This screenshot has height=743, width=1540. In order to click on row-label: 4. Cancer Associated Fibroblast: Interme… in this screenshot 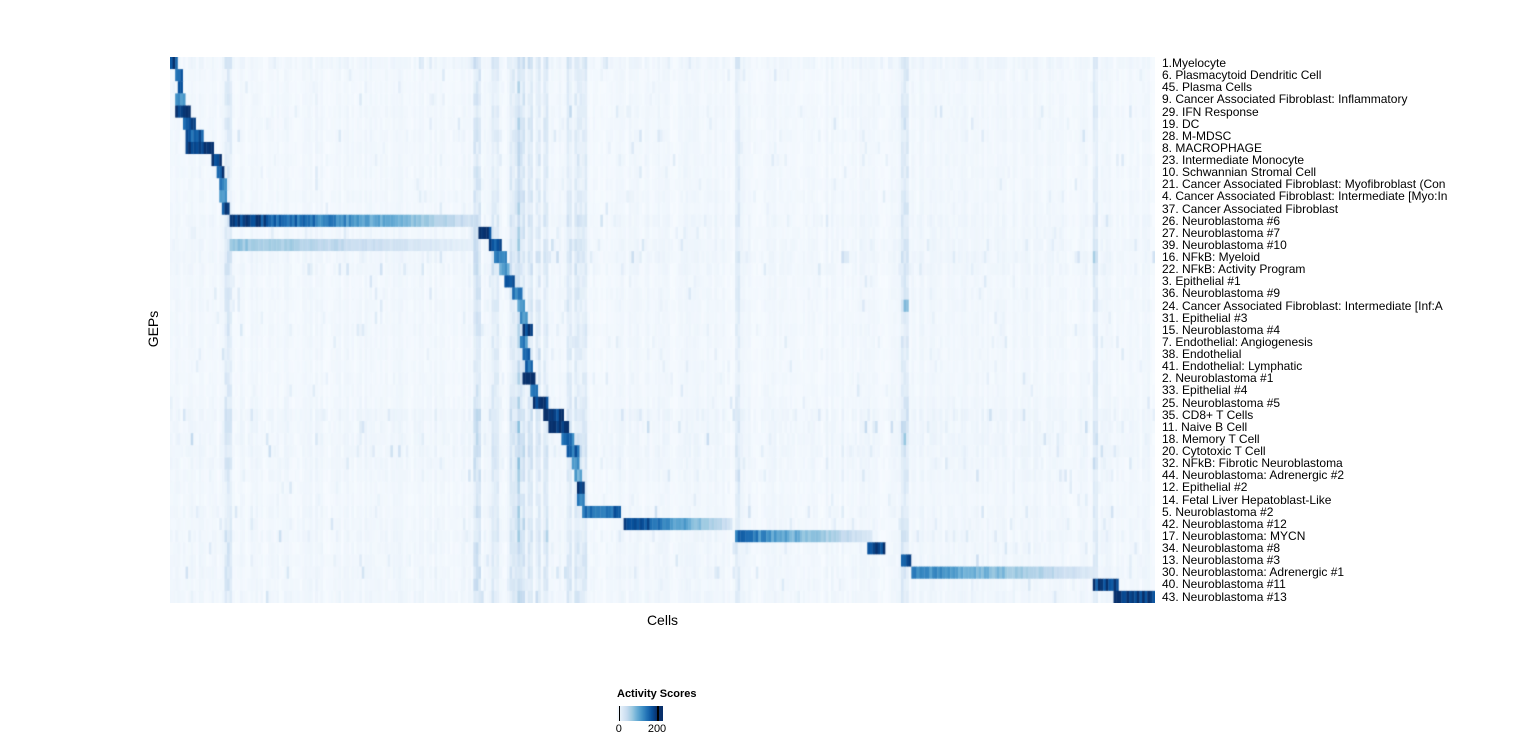, I will do `click(1305, 196)`.